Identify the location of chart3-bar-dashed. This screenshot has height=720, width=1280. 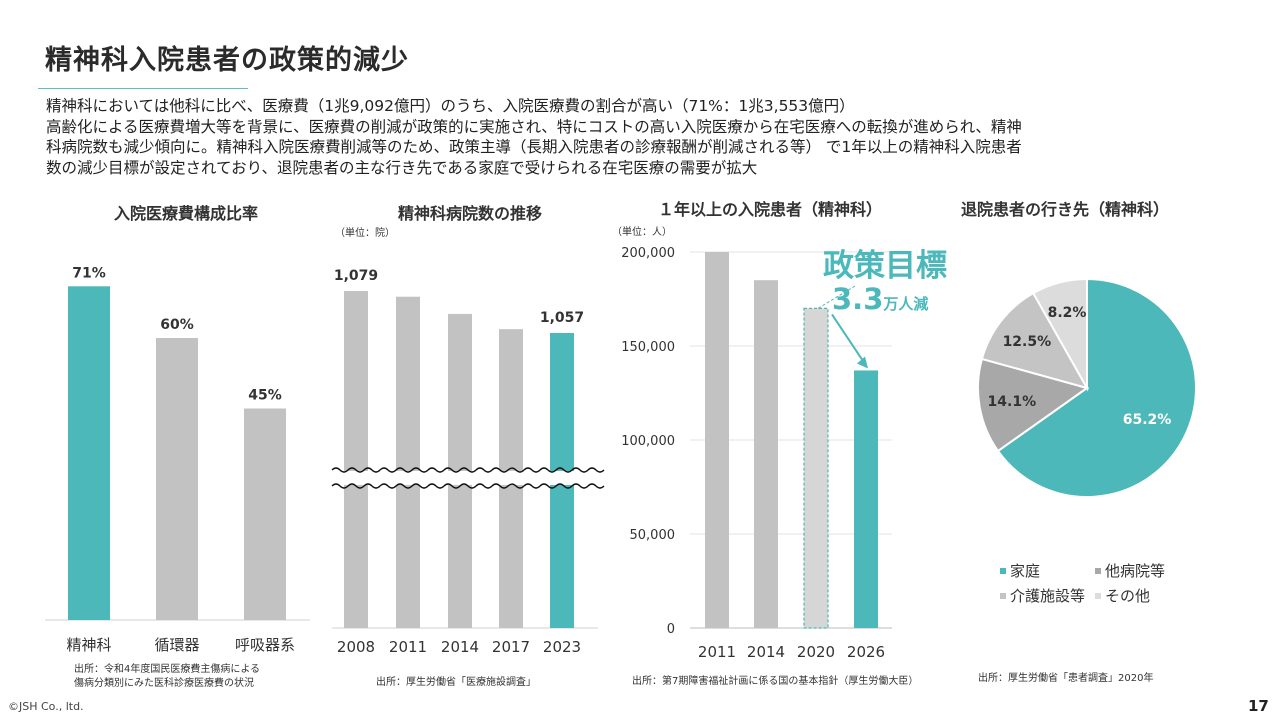
(816, 468).